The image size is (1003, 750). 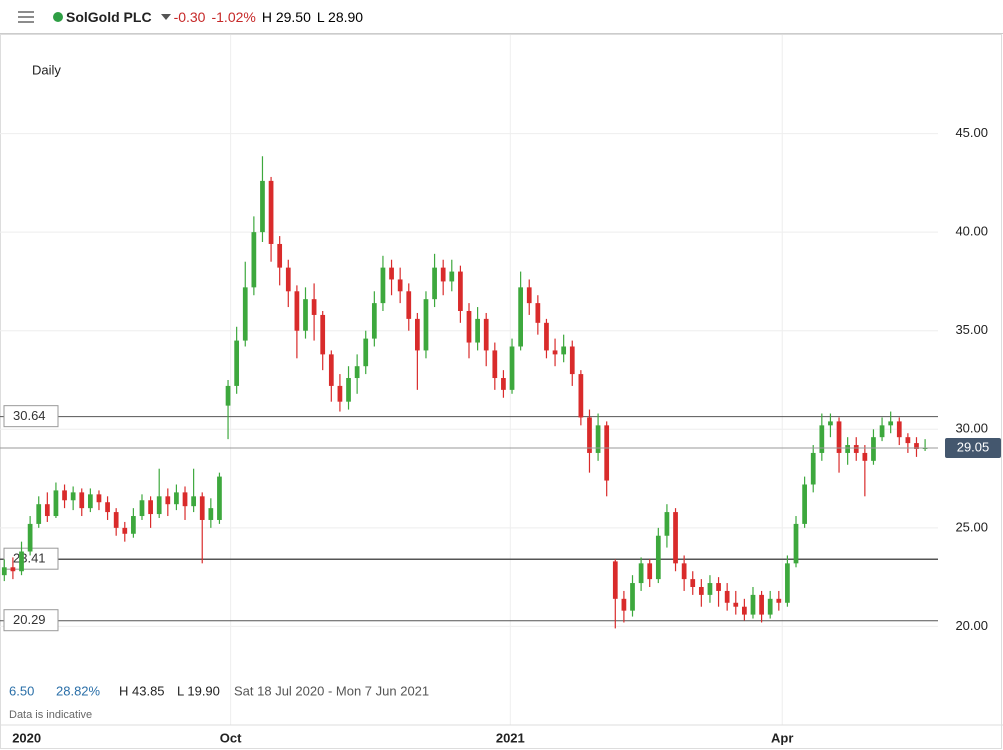 I want to click on menu-icon, so click(x=32, y=17).